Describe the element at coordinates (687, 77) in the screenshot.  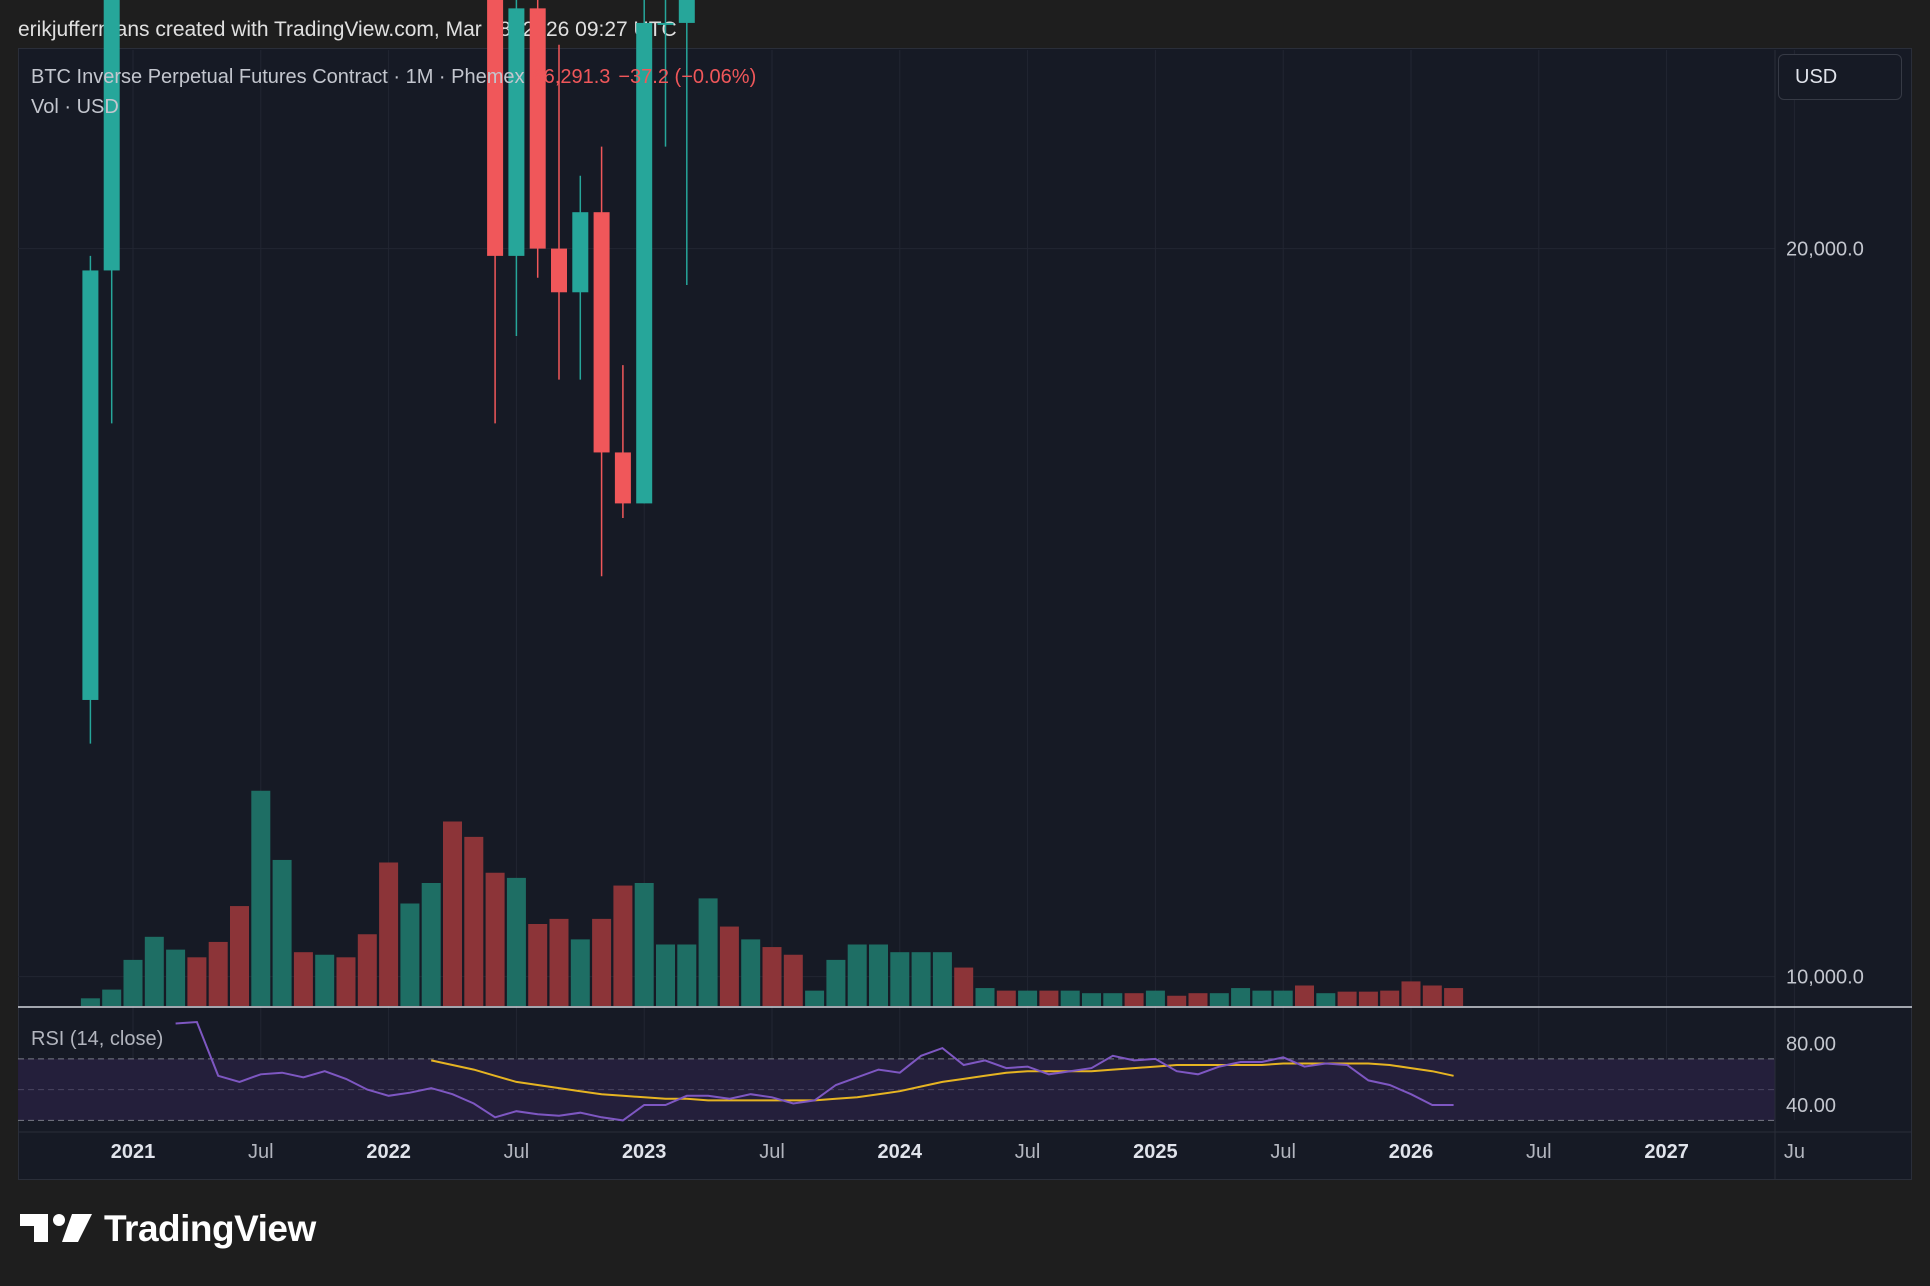
I see `legend-change: −37.2 (−0.06%)` at that location.